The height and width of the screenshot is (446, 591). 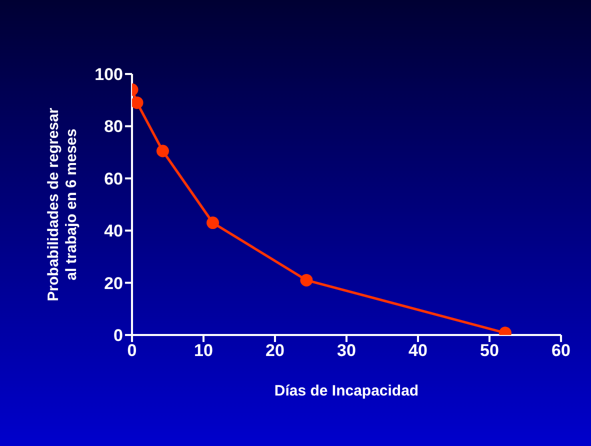 I want to click on x-tick-label: 0, so click(x=132, y=350).